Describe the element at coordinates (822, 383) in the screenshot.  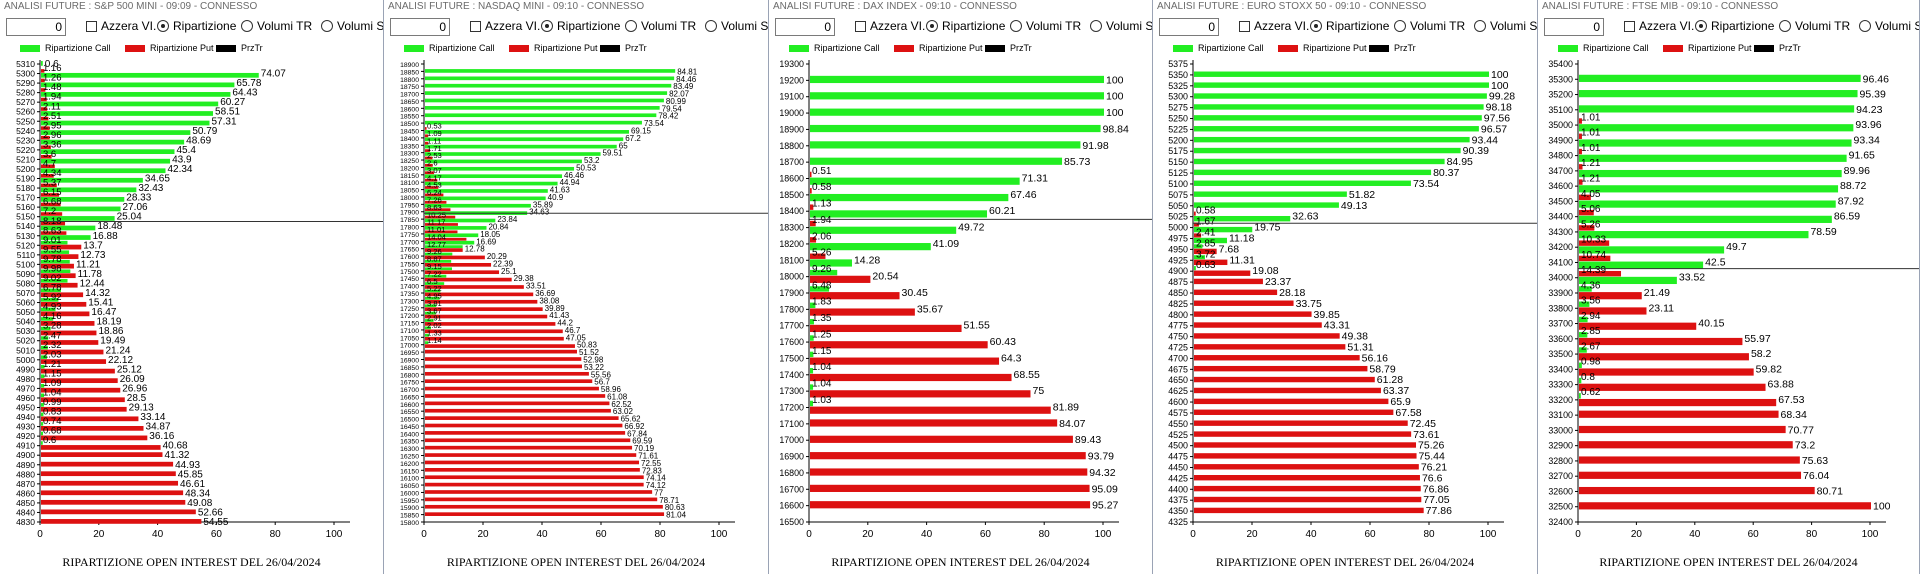
I see `put-value-label: 1.04` at that location.